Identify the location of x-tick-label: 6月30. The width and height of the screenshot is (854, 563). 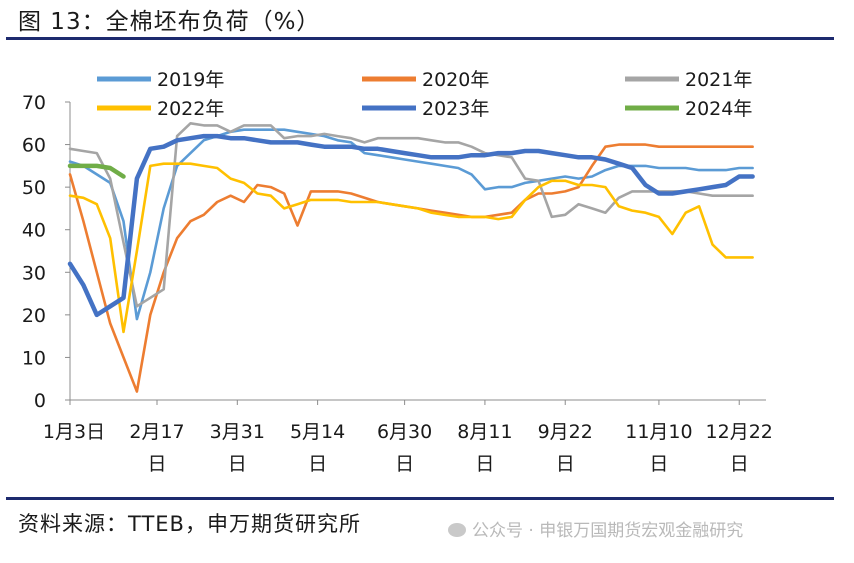
(404, 432).